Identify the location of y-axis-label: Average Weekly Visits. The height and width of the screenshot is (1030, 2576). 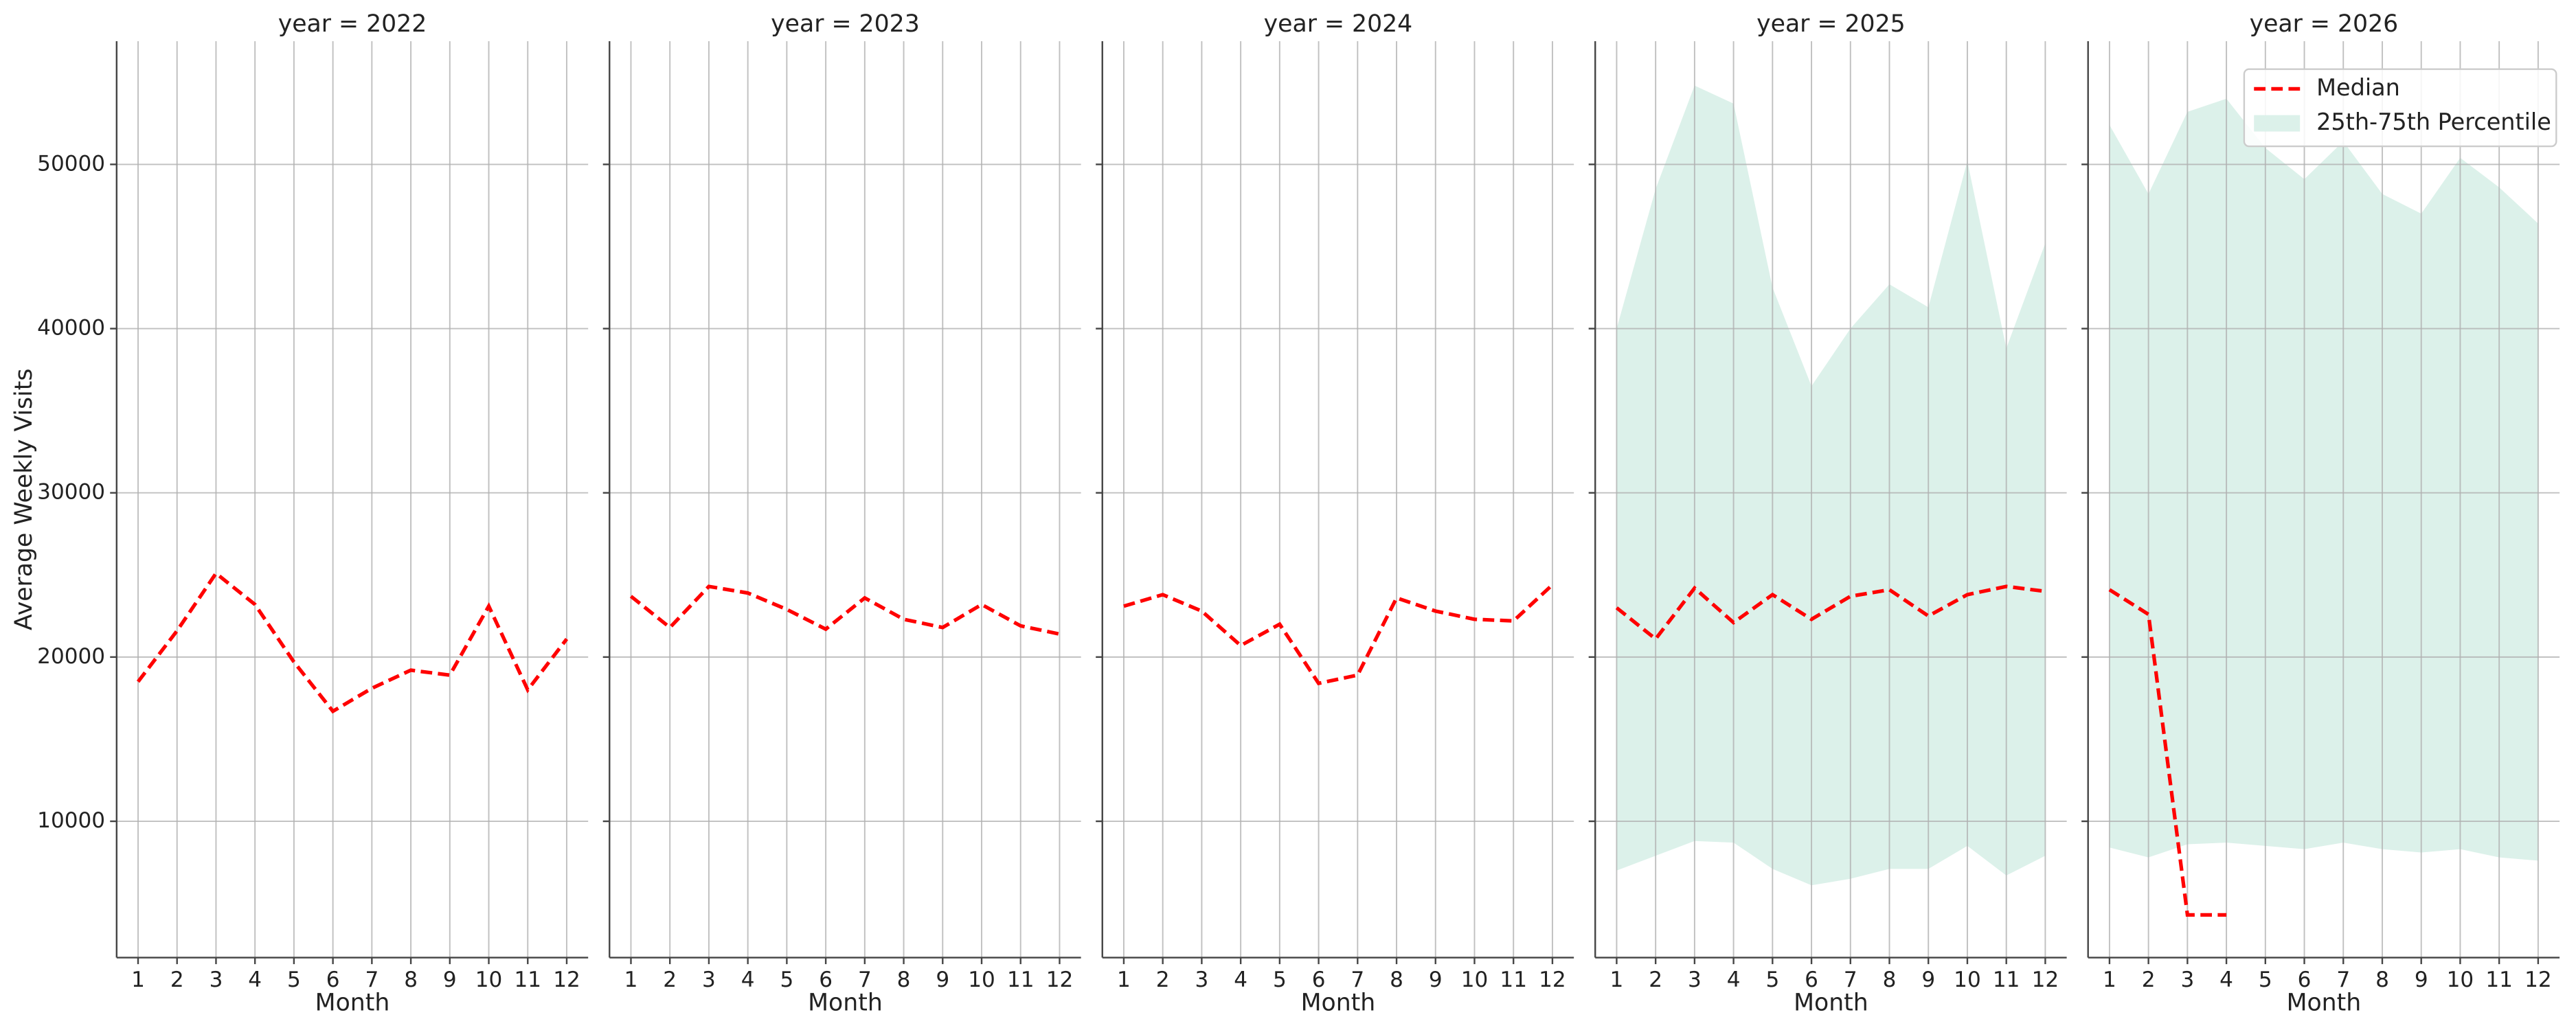
(24, 499).